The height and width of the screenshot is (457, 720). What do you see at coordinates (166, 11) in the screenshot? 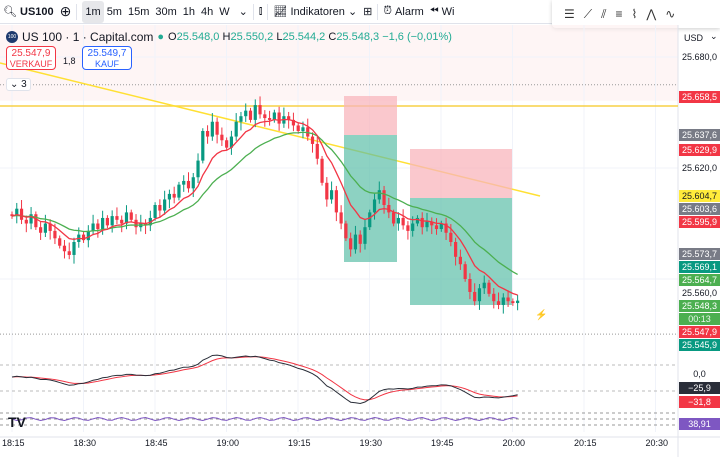
I see `timeframe-30m: 30m` at bounding box center [166, 11].